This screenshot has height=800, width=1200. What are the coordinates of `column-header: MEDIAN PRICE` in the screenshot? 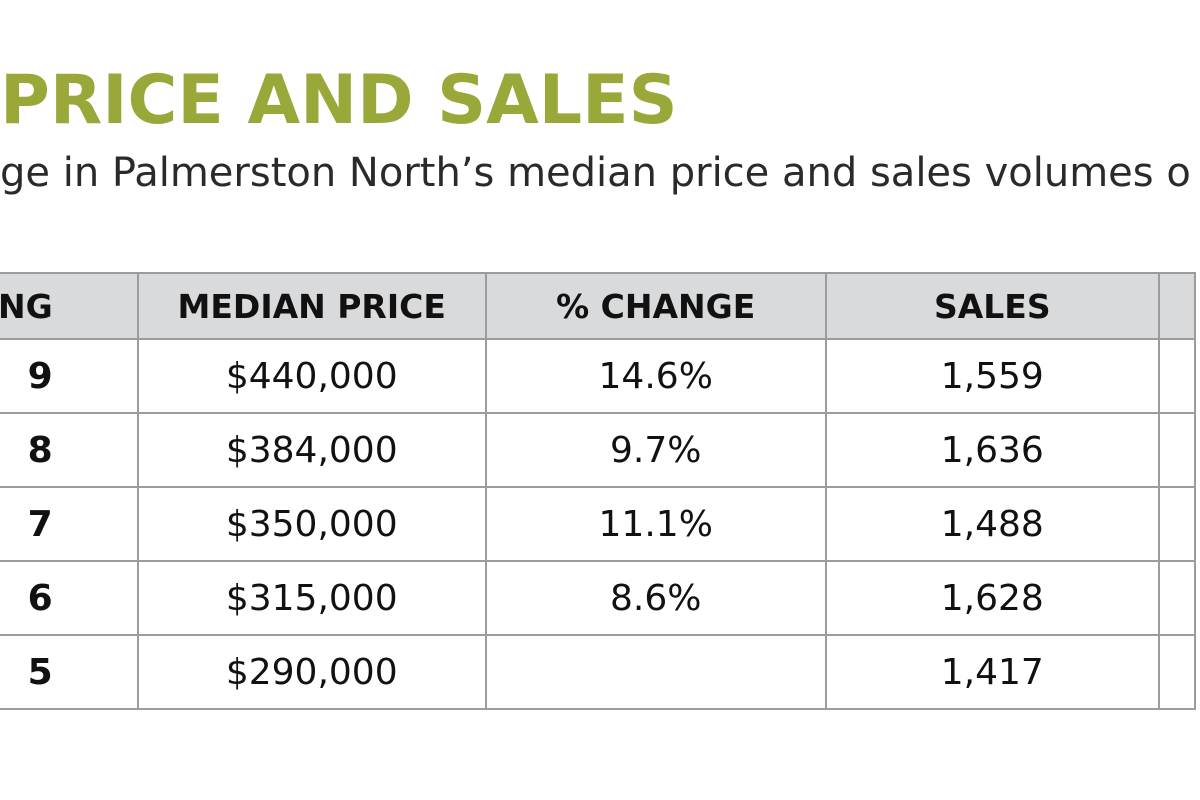 It's located at (311, 306).